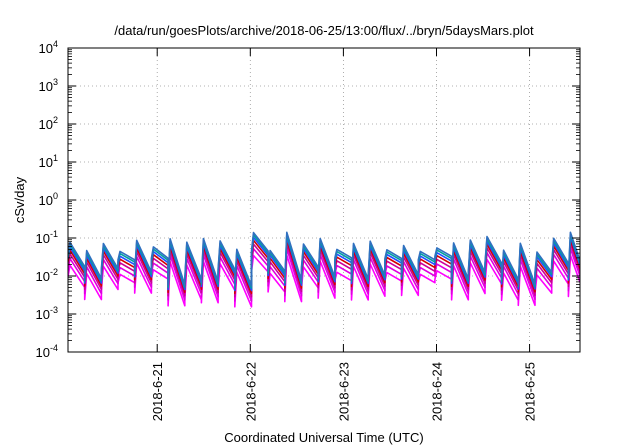 The width and height of the screenshot is (640, 448). I want to click on y-tick-label: 10¹, so click(48, 161).